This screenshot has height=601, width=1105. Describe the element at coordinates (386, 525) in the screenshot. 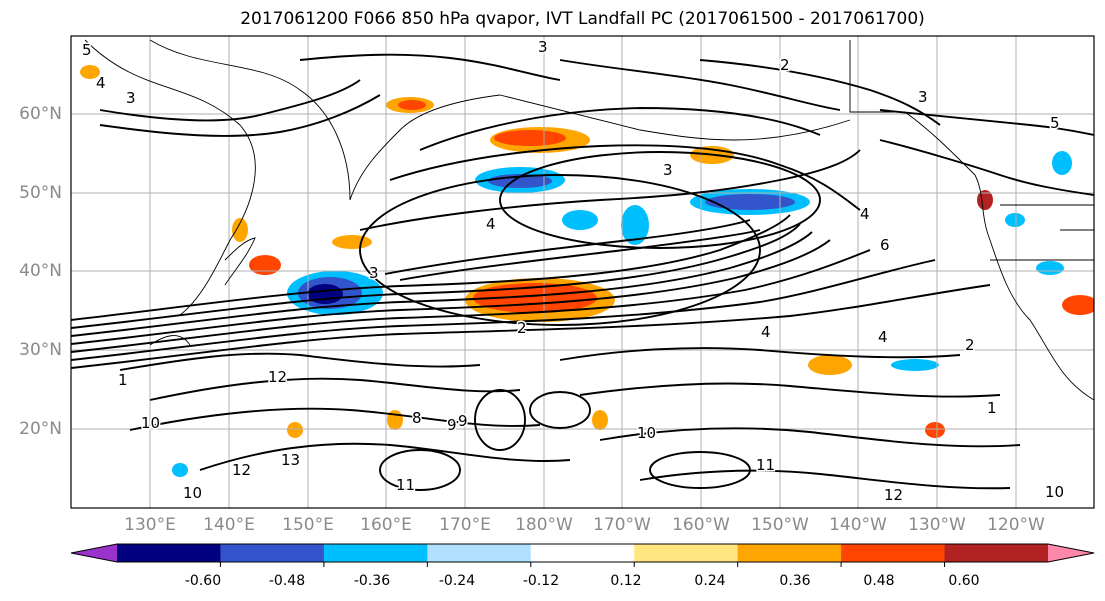

I see `longitude-label: 160°E` at that location.